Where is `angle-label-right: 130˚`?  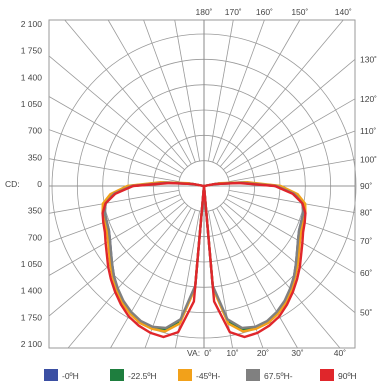
angle-label-right: 130˚ is located at coordinates (368, 59).